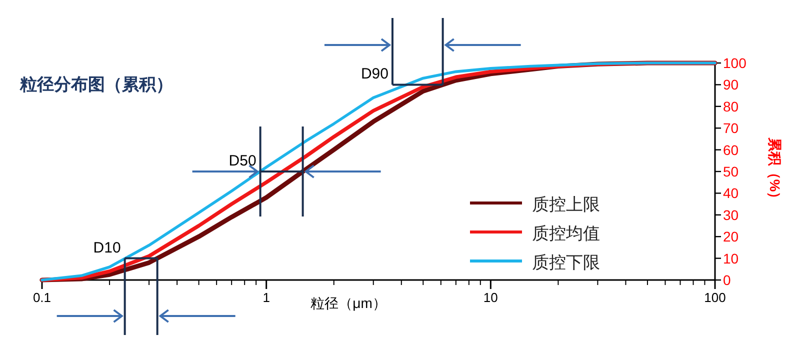  I want to click on y-tick-label: 70, so click(731, 128).